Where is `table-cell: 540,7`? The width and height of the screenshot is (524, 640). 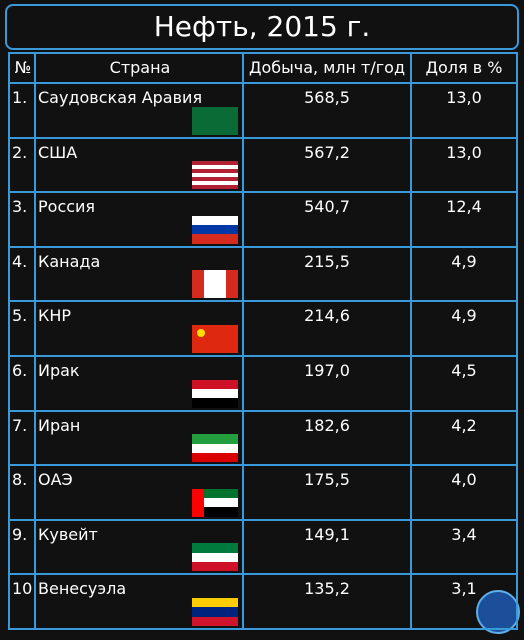
table-cell: 540,7 is located at coordinates (327, 219).